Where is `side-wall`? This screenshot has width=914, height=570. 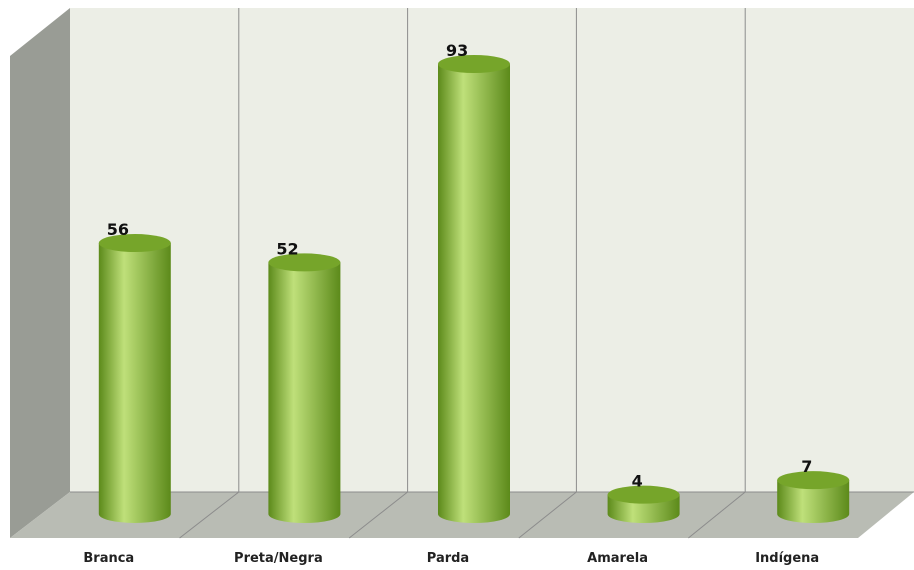
side-wall is located at coordinates (40, 273).